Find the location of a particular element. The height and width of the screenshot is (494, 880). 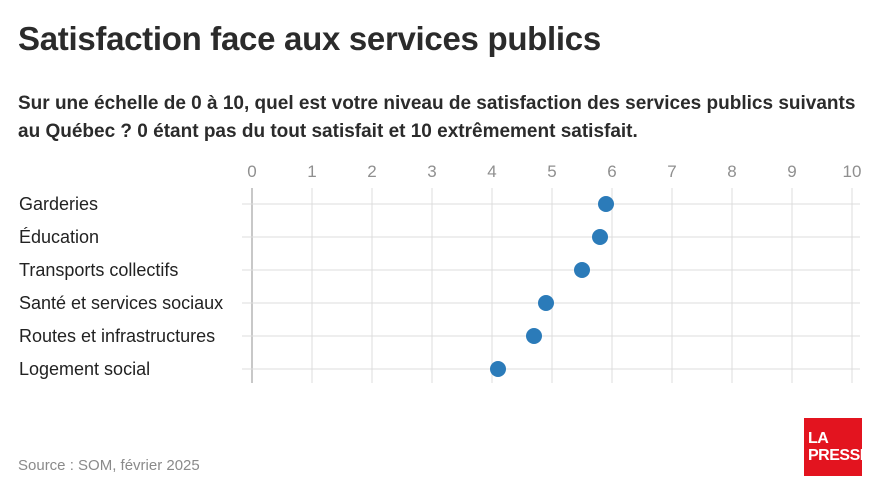

chart-title: Satisfaction face aux services publics is located at coordinates (309, 38).